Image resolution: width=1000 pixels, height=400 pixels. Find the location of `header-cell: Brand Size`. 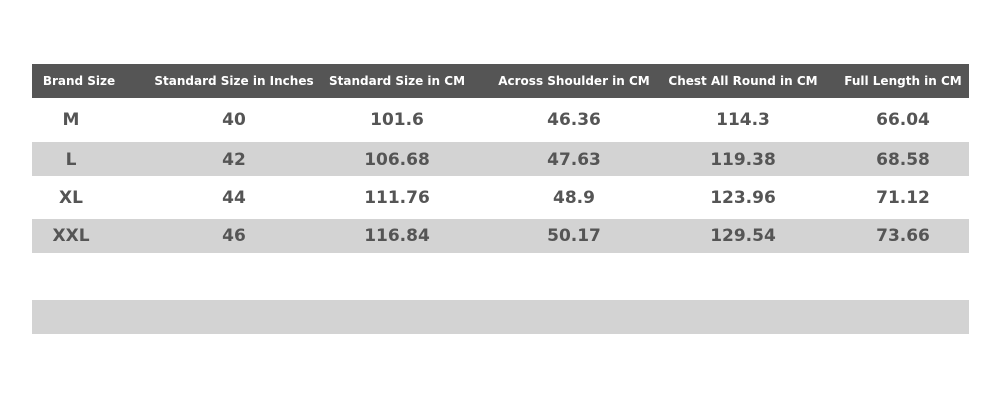

header-cell: Brand Size is located at coordinates (79, 81).